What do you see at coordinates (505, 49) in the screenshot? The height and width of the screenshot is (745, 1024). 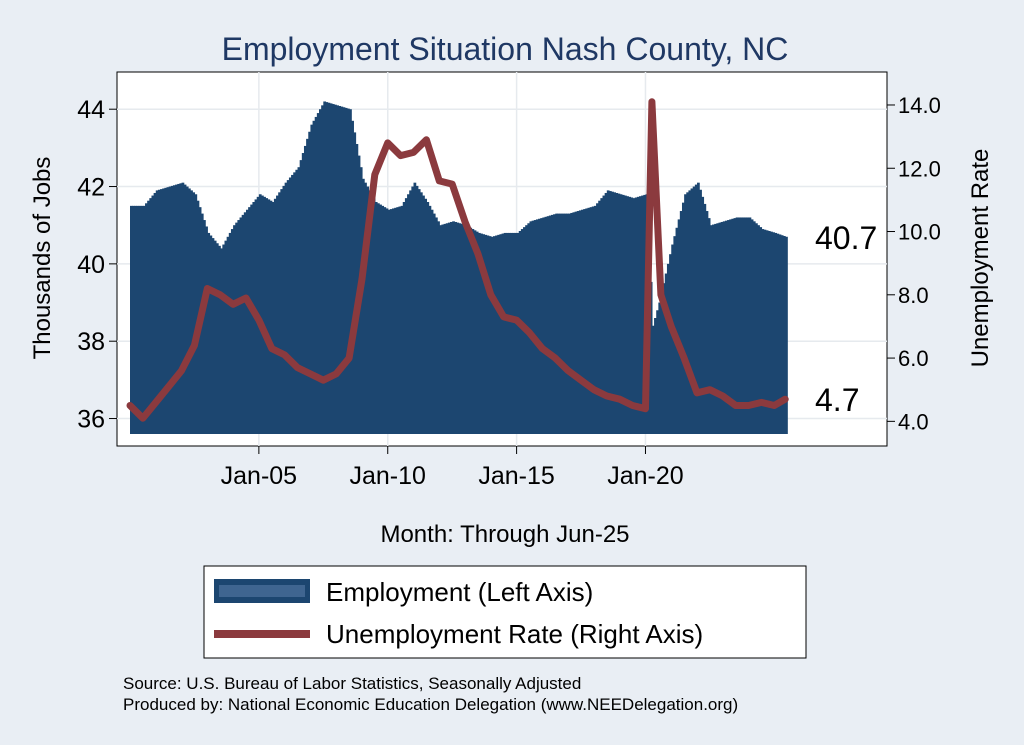 I see `chart-title: Employment Situation Nash County, NC` at bounding box center [505, 49].